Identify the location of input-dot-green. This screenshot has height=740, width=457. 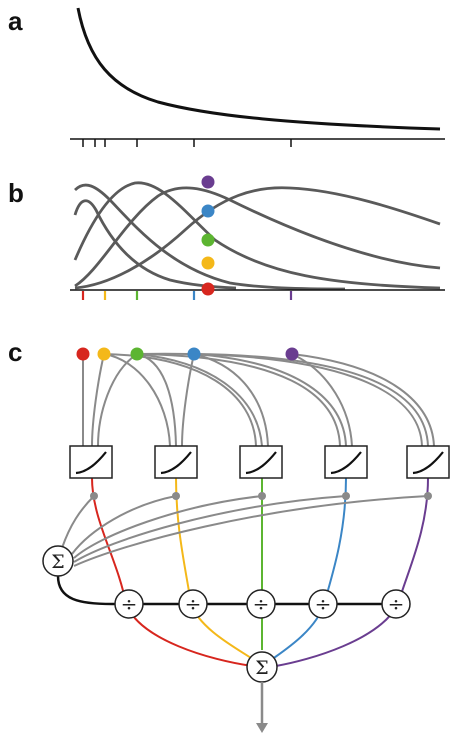
(137, 354).